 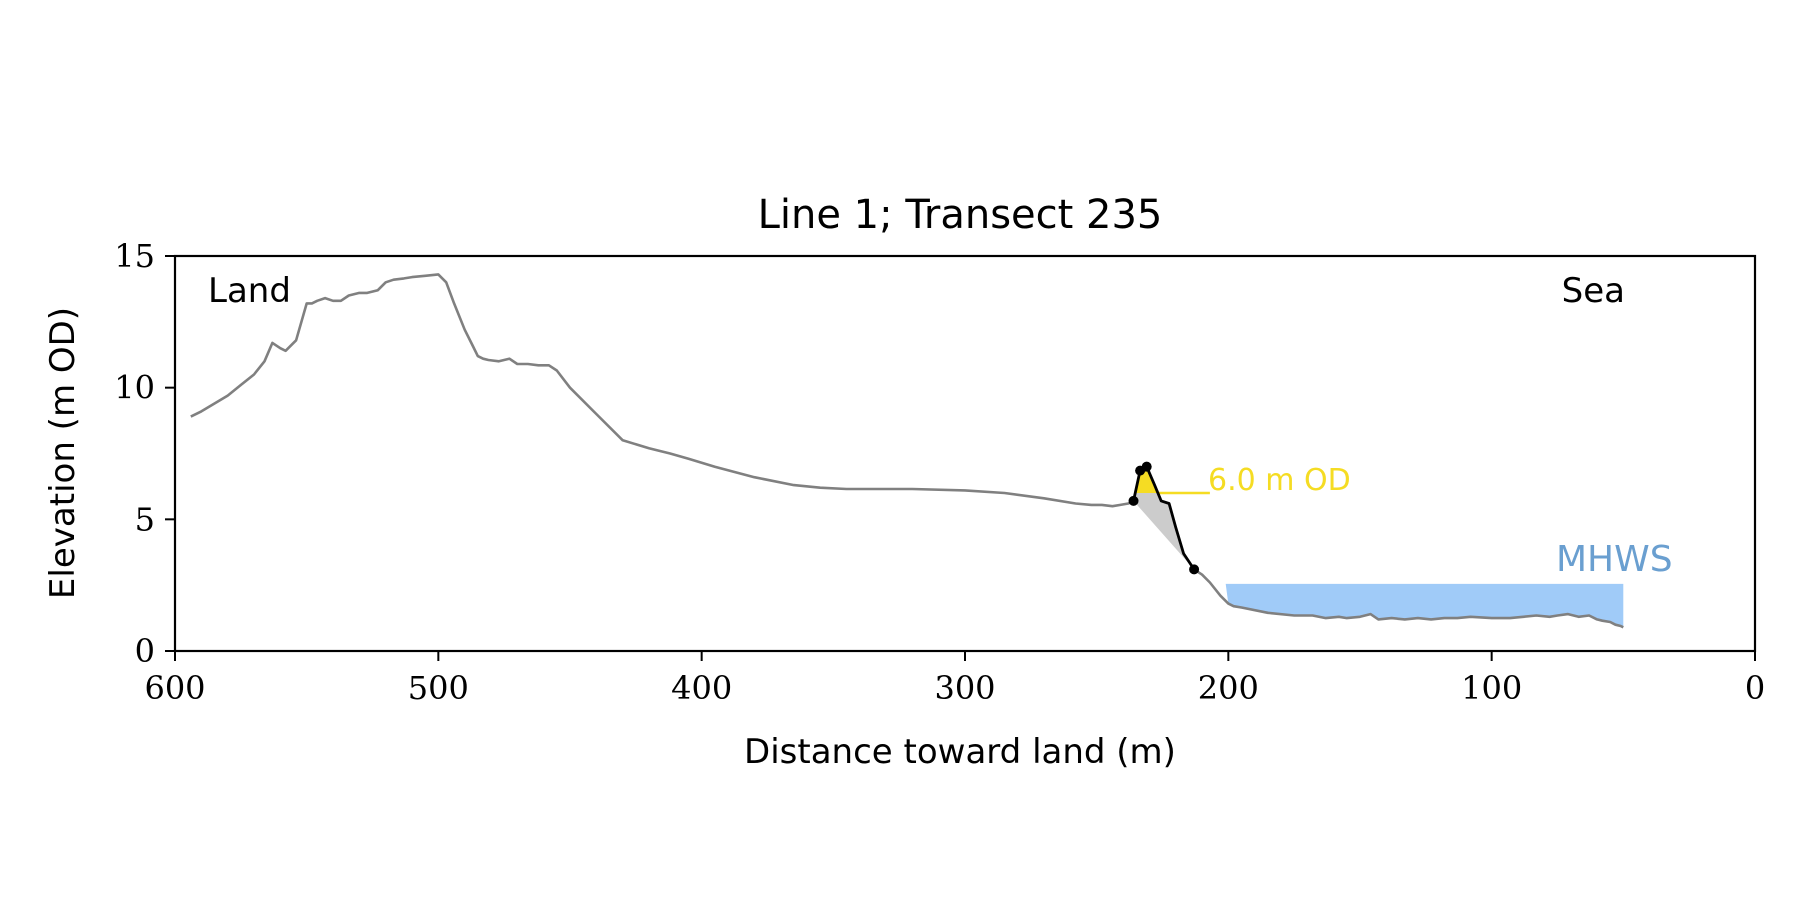 What do you see at coordinates (145, 651) in the screenshot?
I see `y-tick-label: 0` at bounding box center [145, 651].